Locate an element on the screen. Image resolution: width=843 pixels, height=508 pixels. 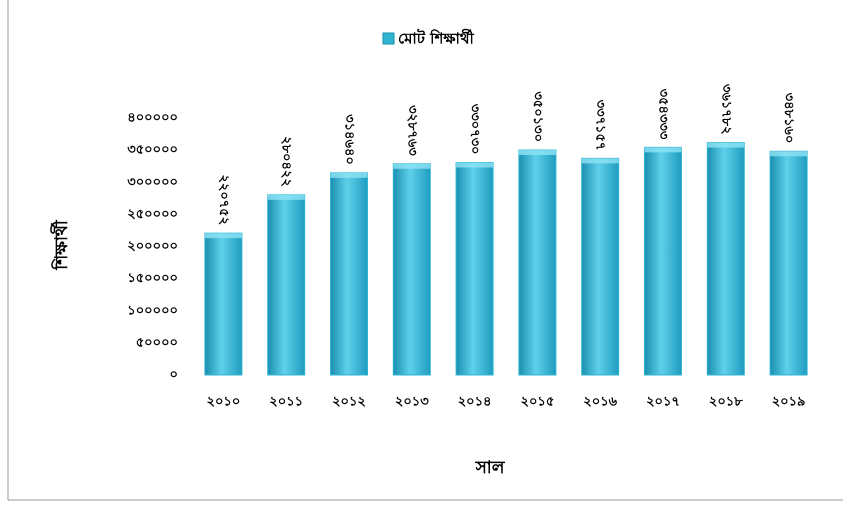
data-label: ২৮০৪২২ is located at coordinates (286, 161).